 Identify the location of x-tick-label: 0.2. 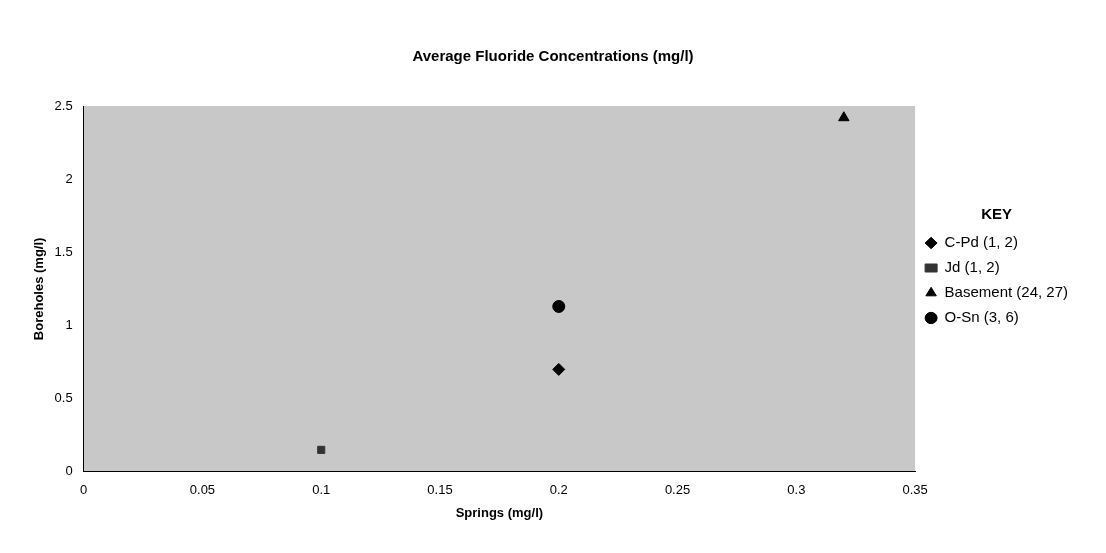
(558, 490).